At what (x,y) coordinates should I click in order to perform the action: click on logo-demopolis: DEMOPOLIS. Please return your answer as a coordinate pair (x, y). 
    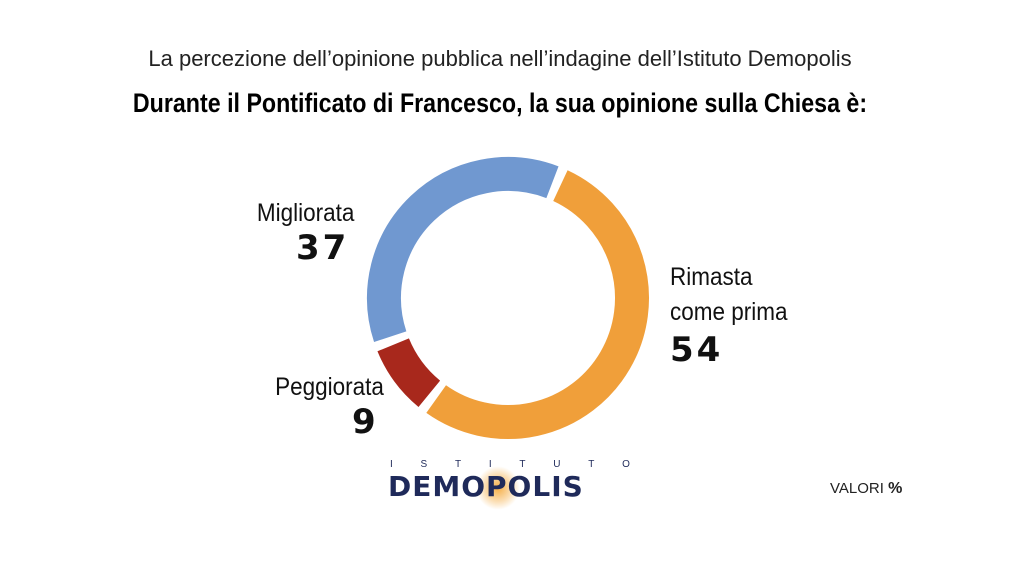
    Looking at the image, I should click on (486, 486).